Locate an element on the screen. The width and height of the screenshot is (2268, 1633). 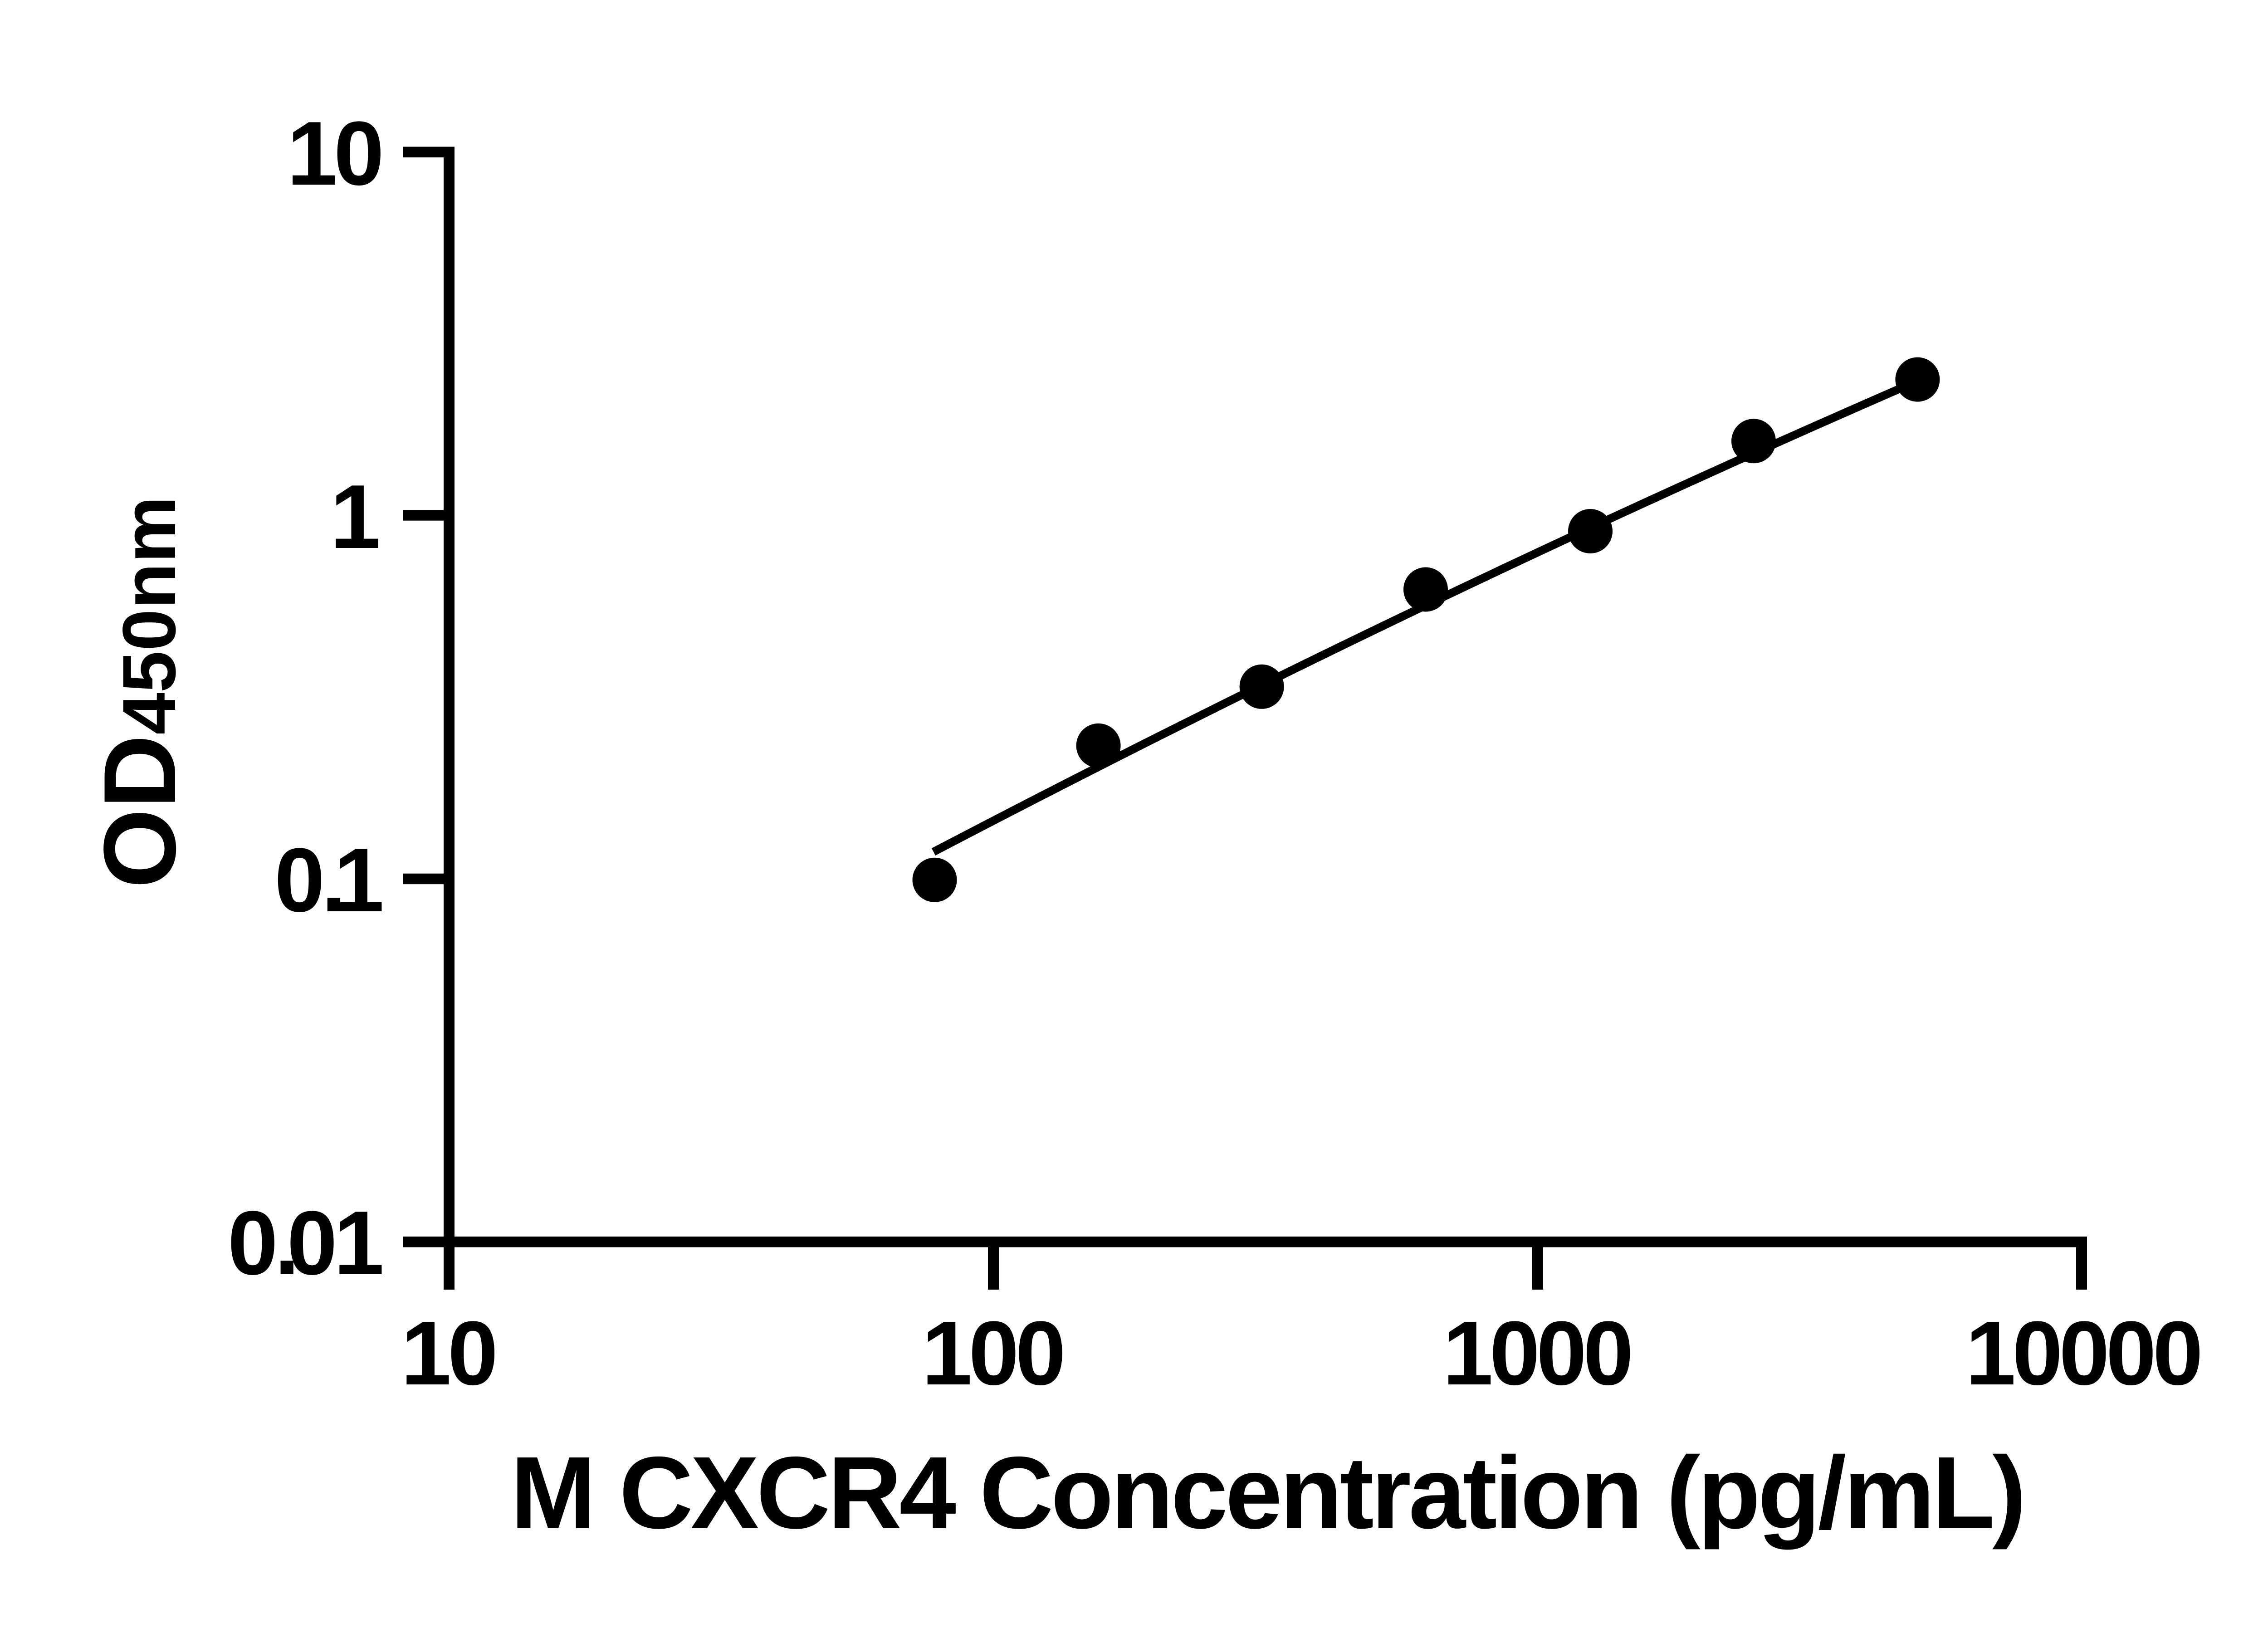
svg-text: 0.01 is located at coordinates (305, 1243).